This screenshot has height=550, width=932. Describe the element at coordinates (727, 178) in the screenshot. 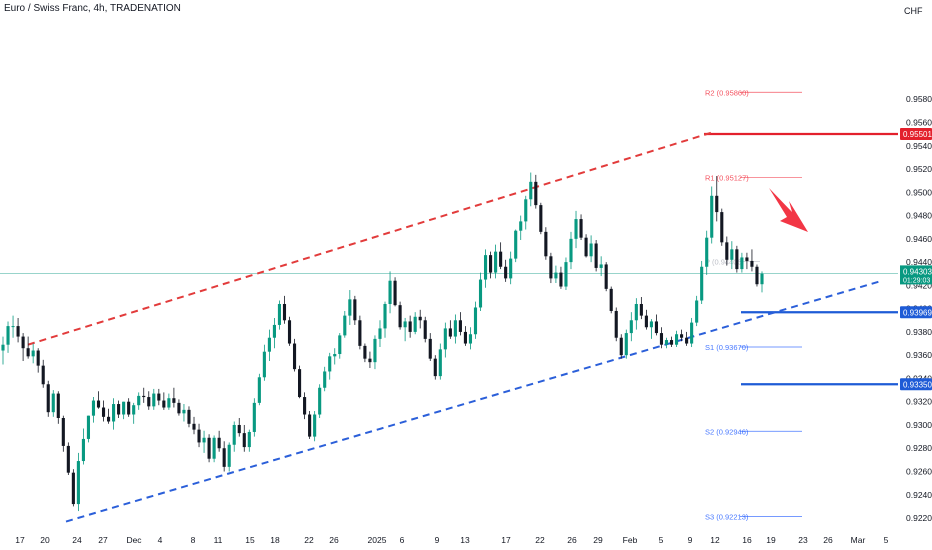

I see `pivot-label: R1 (0.95127)` at that location.